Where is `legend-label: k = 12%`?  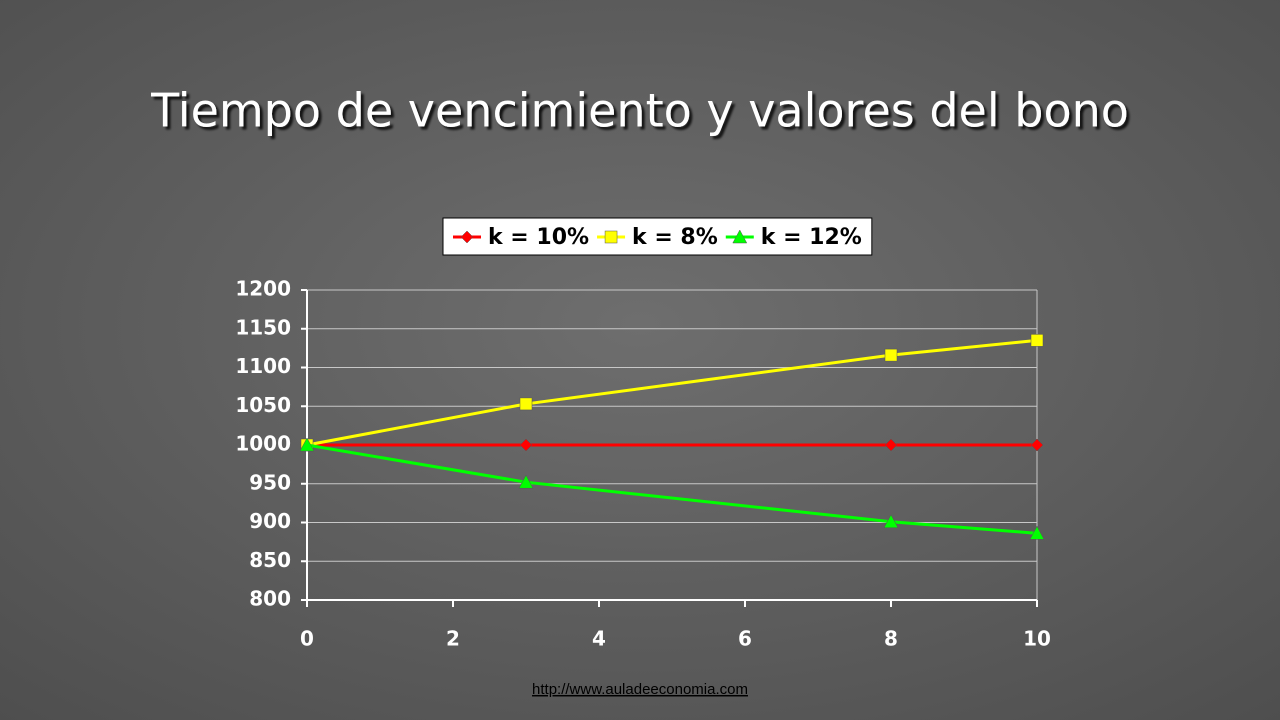 legend-label: k = 12% is located at coordinates (811, 237).